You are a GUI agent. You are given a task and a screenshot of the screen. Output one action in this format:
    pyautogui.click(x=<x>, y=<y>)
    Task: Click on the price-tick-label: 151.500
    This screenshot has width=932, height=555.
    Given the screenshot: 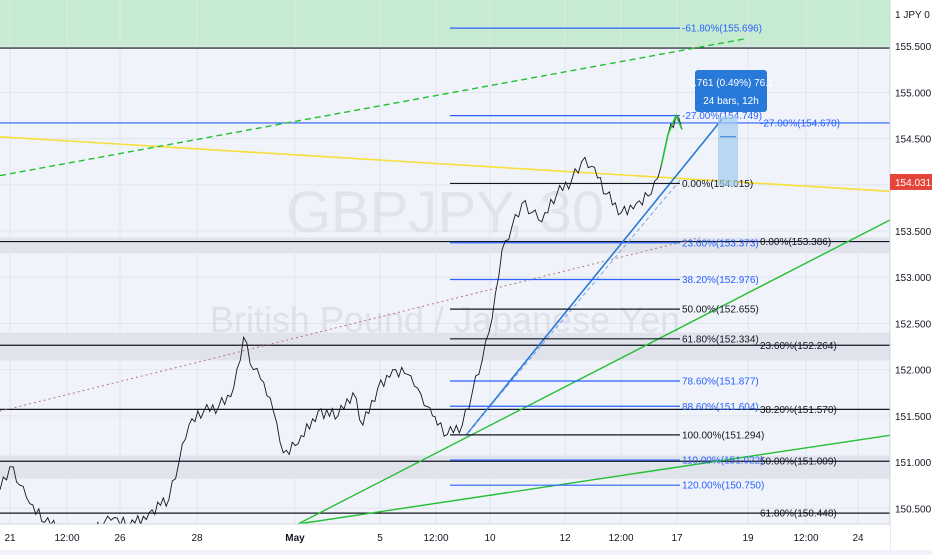 What is the action you would take?
    pyautogui.click(x=913, y=417)
    